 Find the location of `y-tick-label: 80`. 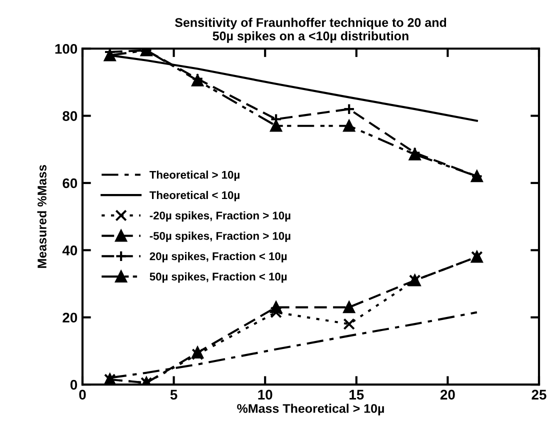

y-tick-label: 80 is located at coordinates (70, 116).